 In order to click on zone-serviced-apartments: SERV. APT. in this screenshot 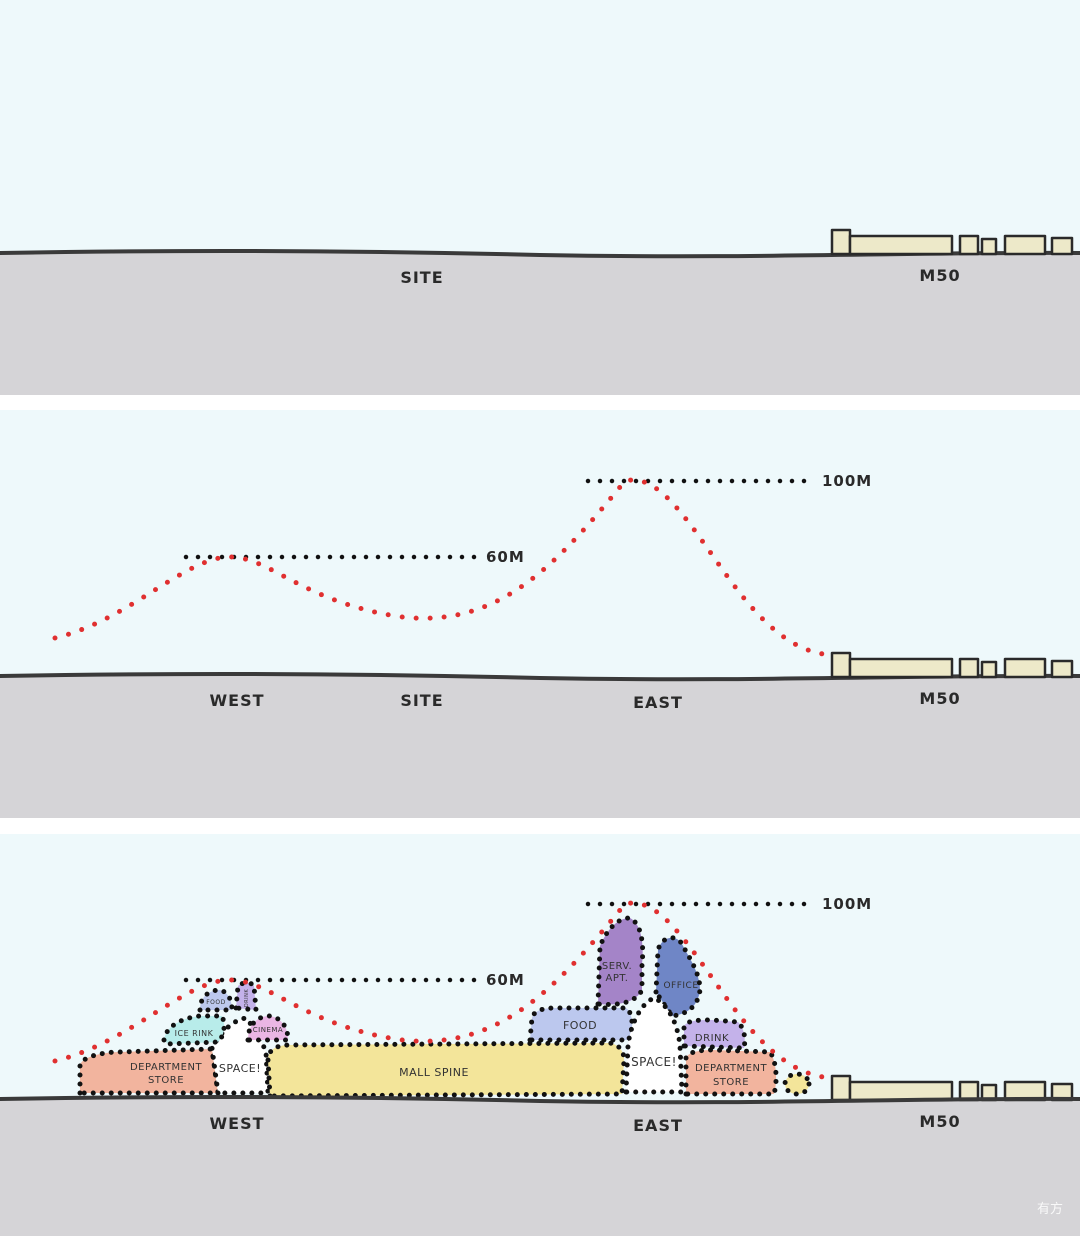, I will do `click(620, 961)`.